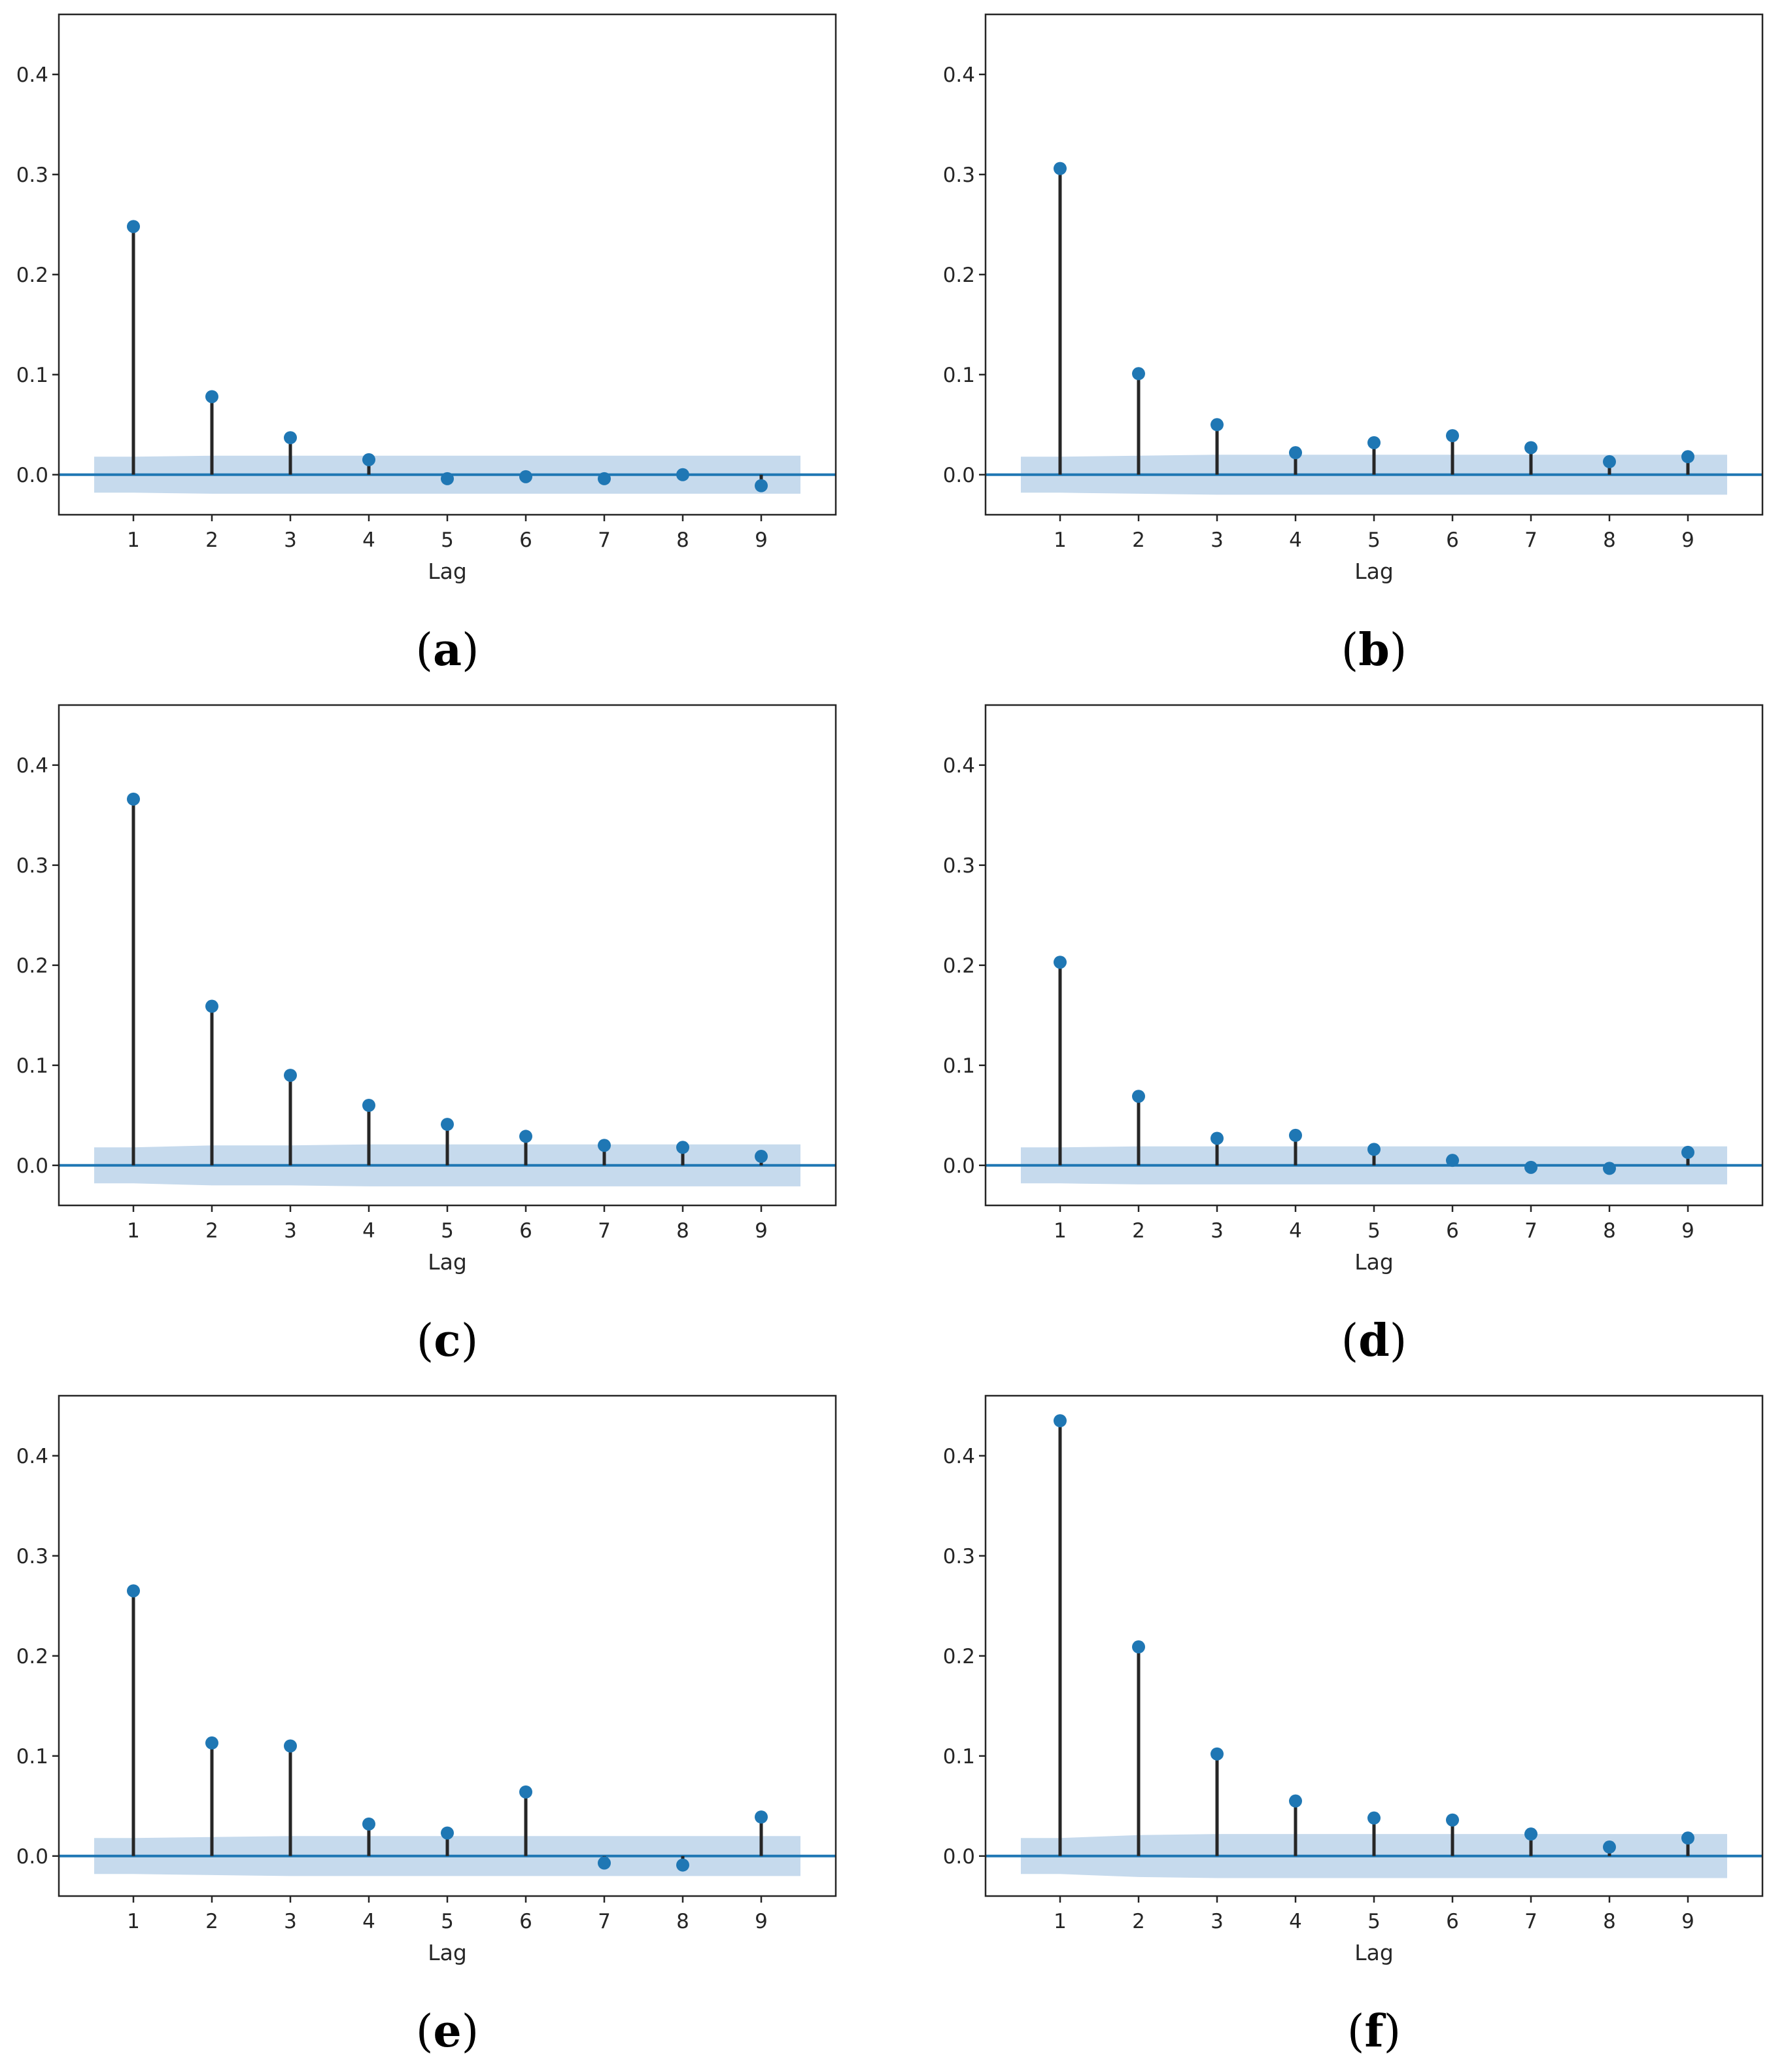 This screenshot has height=2072, width=1769. Describe the element at coordinates (426, 345) in the screenshot. I see `acf-panel-a: 0.0 0.1 0.2 0.3 0.4 1 2 3 4 5 6 7 8 9 Lag (a)` at that location.